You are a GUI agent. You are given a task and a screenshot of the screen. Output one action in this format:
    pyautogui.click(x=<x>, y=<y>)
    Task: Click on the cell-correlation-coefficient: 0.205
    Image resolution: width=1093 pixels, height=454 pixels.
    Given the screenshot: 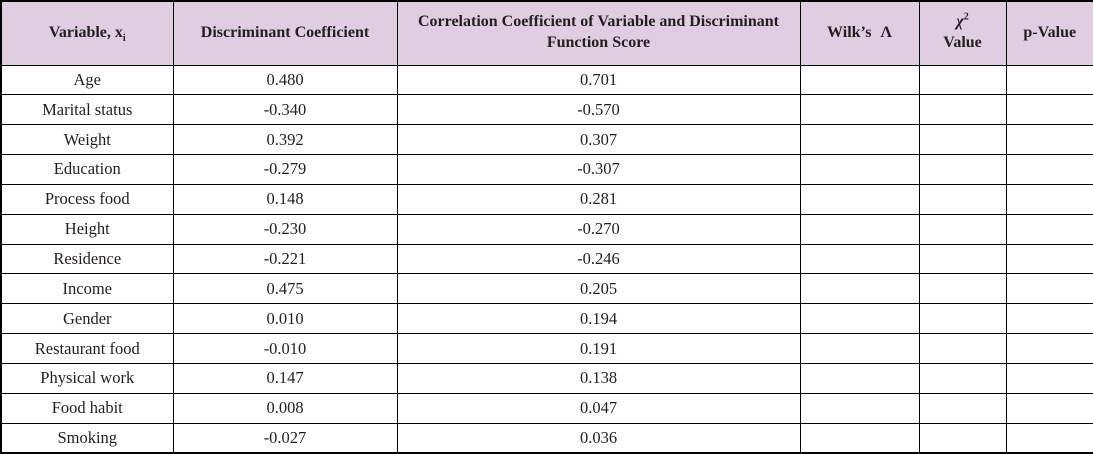 What is the action you would take?
    pyautogui.click(x=598, y=289)
    